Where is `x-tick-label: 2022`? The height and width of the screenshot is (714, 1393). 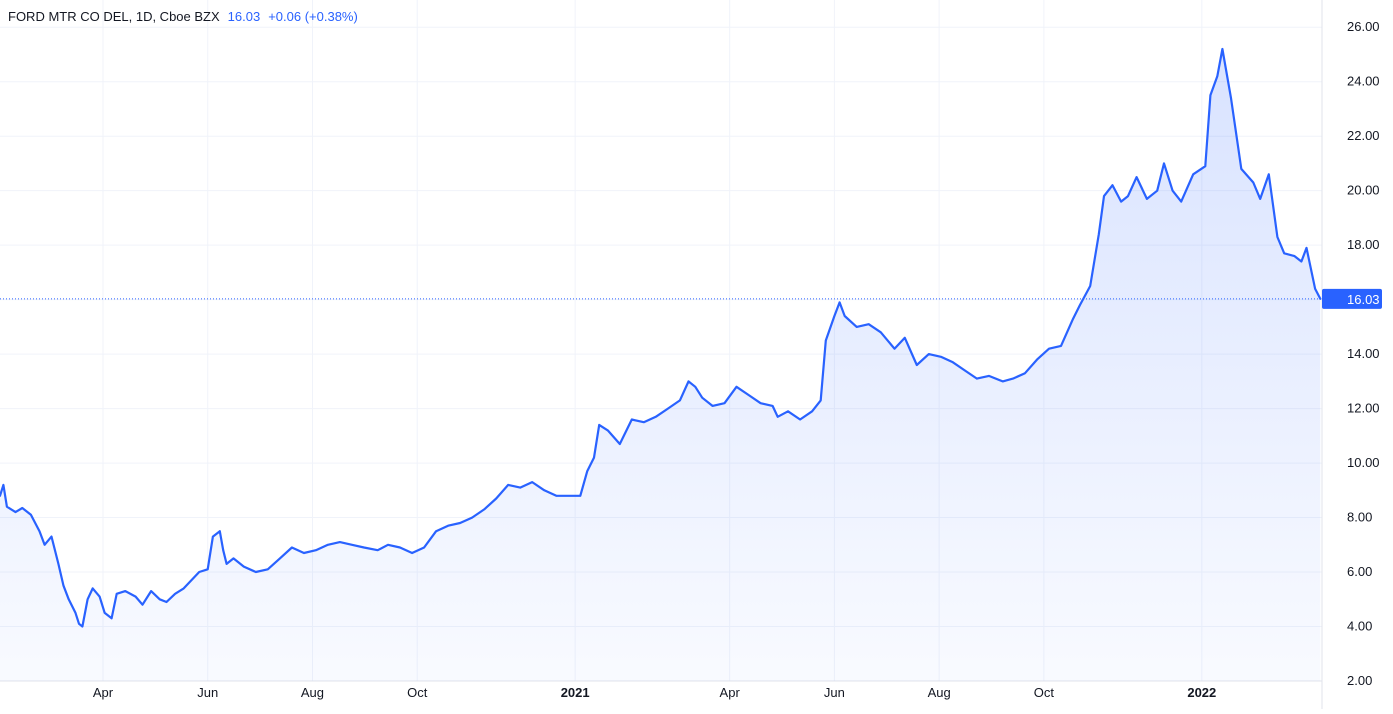 x-tick-label: 2022 is located at coordinates (1201, 692).